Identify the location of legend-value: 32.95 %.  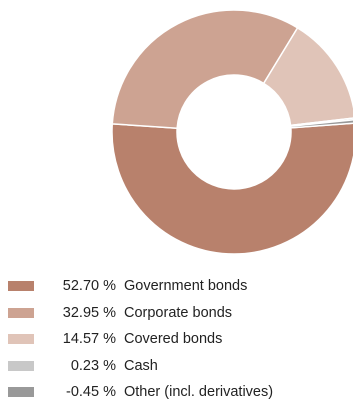
(89, 312).